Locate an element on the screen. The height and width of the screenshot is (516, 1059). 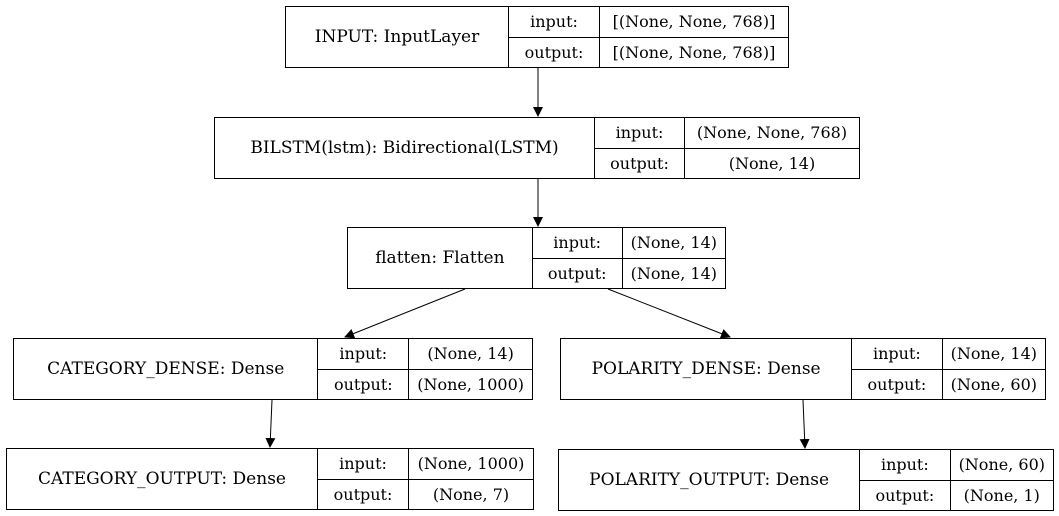
node-category-dense-name: CATEGORY_DENSE: Dense is located at coordinates (166, 369).